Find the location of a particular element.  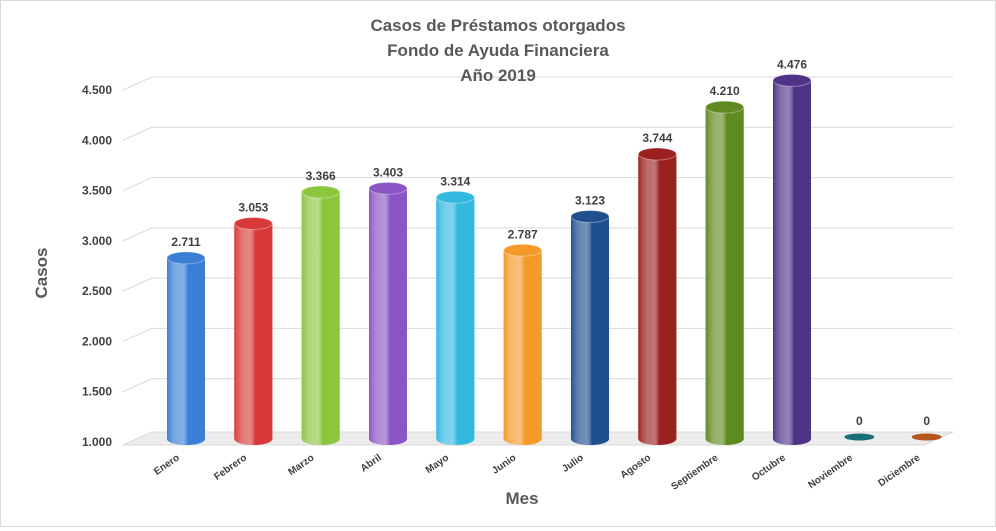

y-tick-label: 3.500 is located at coordinates (97, 191).